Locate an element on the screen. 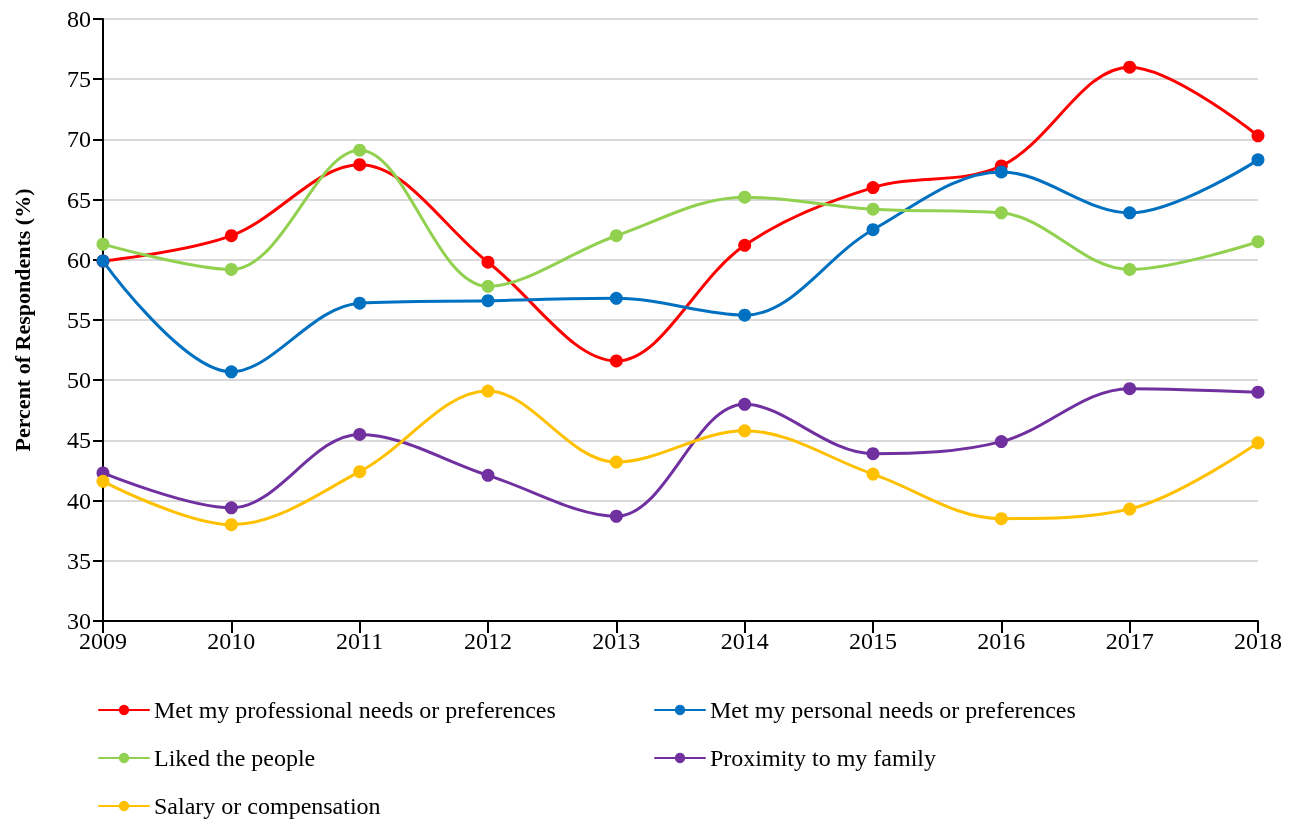  y-tick-label: 65 is located at coordinates (79, 199).